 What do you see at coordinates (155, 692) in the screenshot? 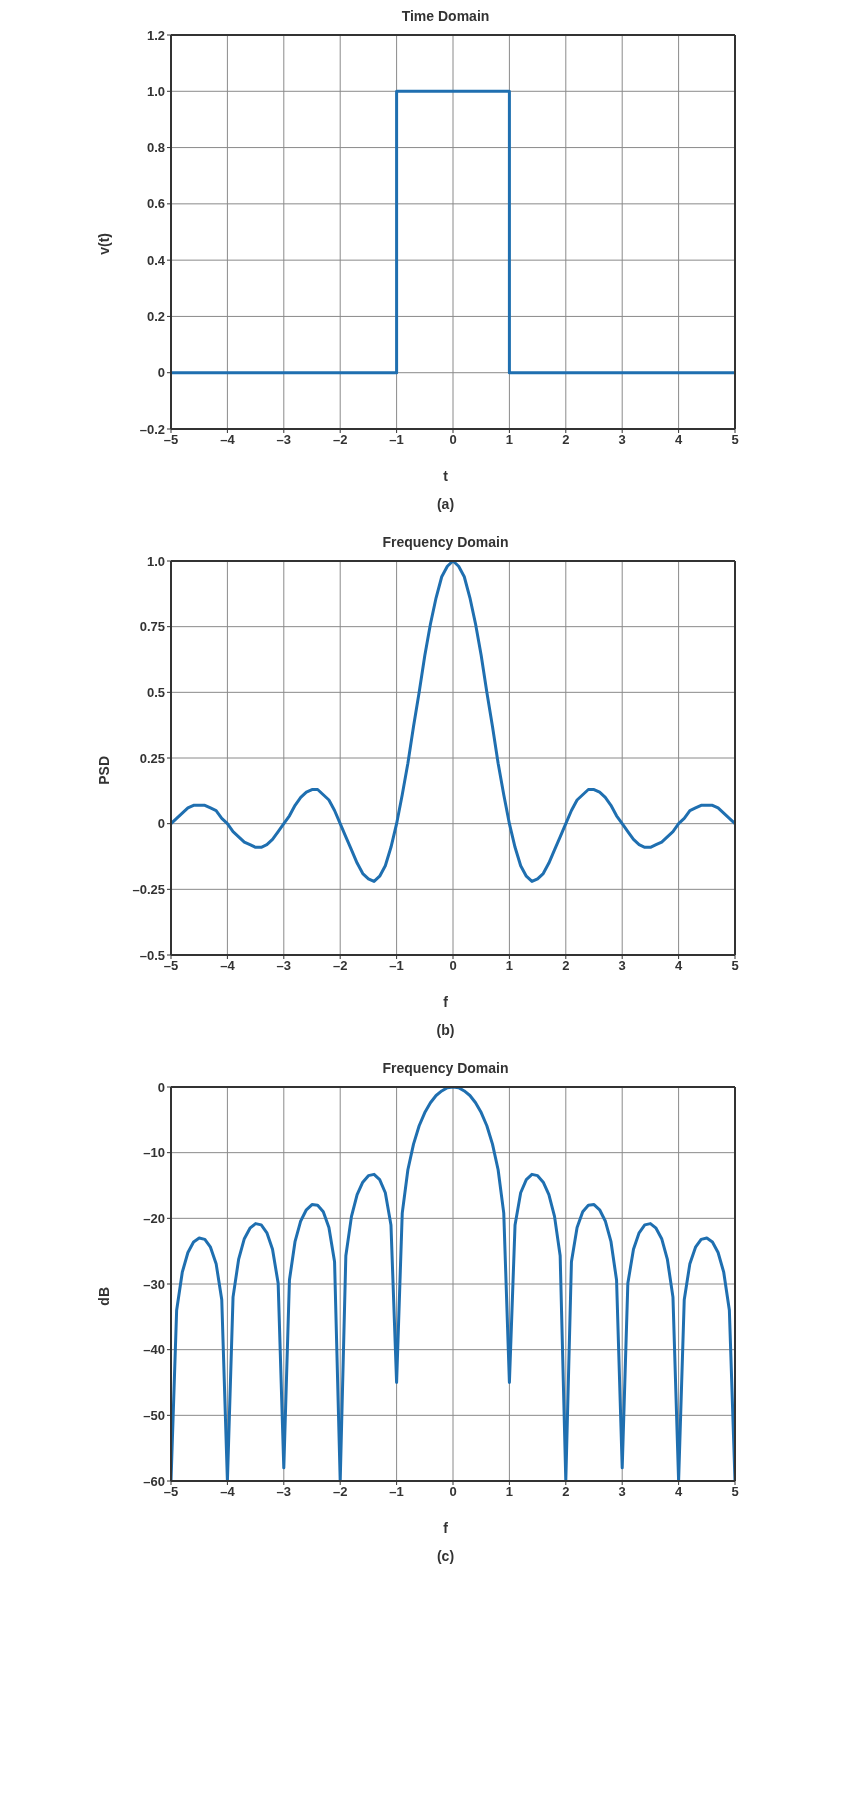
I see `y-tick-label: 0.5` at bounding box center [155, 692].